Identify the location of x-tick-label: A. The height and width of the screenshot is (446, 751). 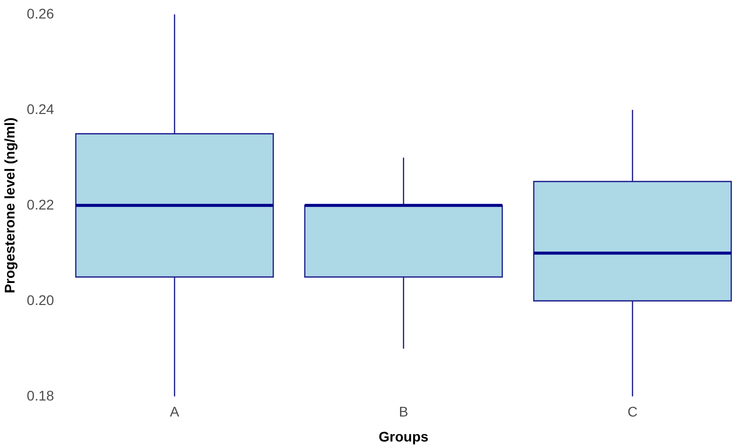
(175, 412).